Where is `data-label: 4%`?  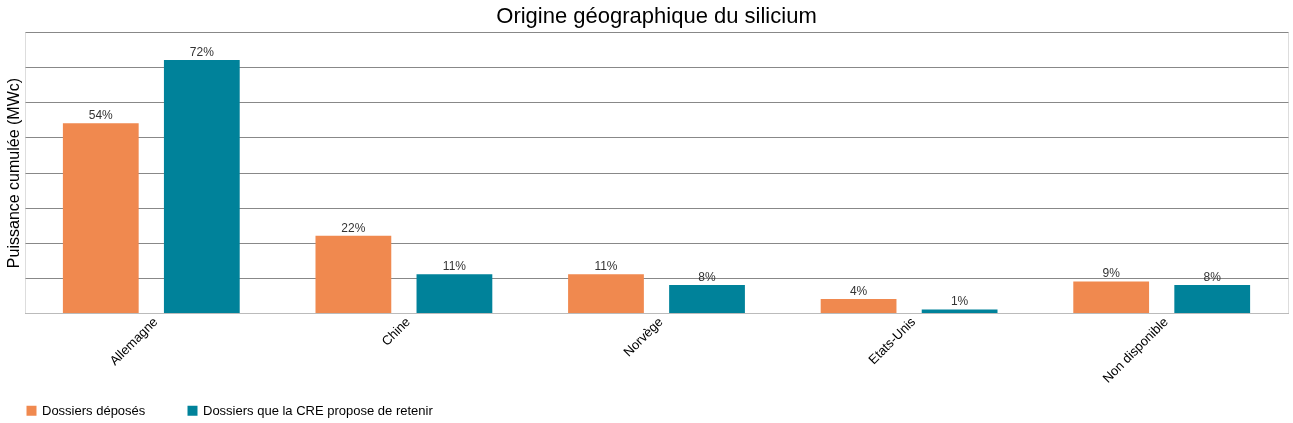 data-label: 4% is located at coordinates (858, 290).